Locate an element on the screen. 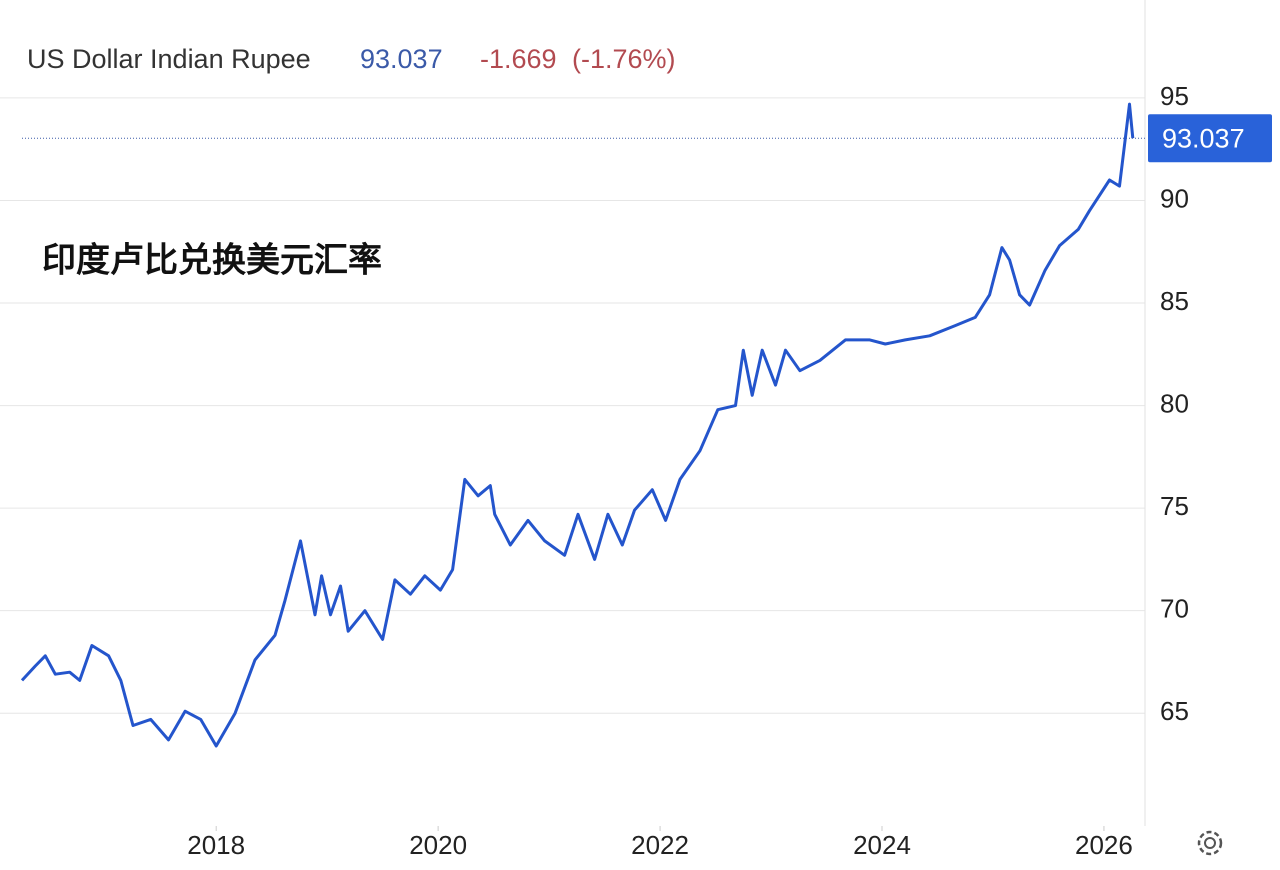 The height and width of the screenshot is (870, 1280). y-tick-label: 80 is located at coordinates (1174, 403).